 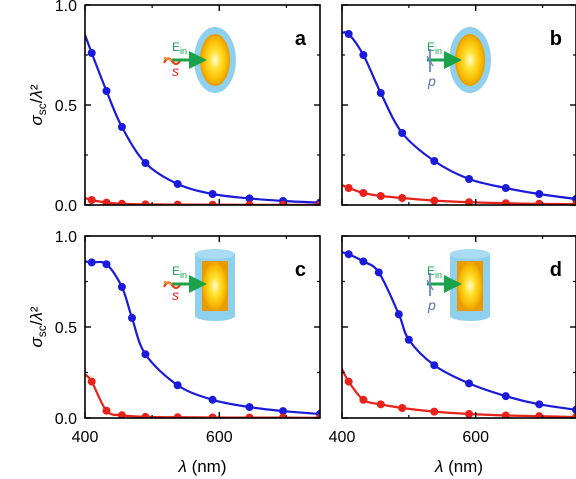 I want to click on series-line-blue, so click(x=459, y=116).